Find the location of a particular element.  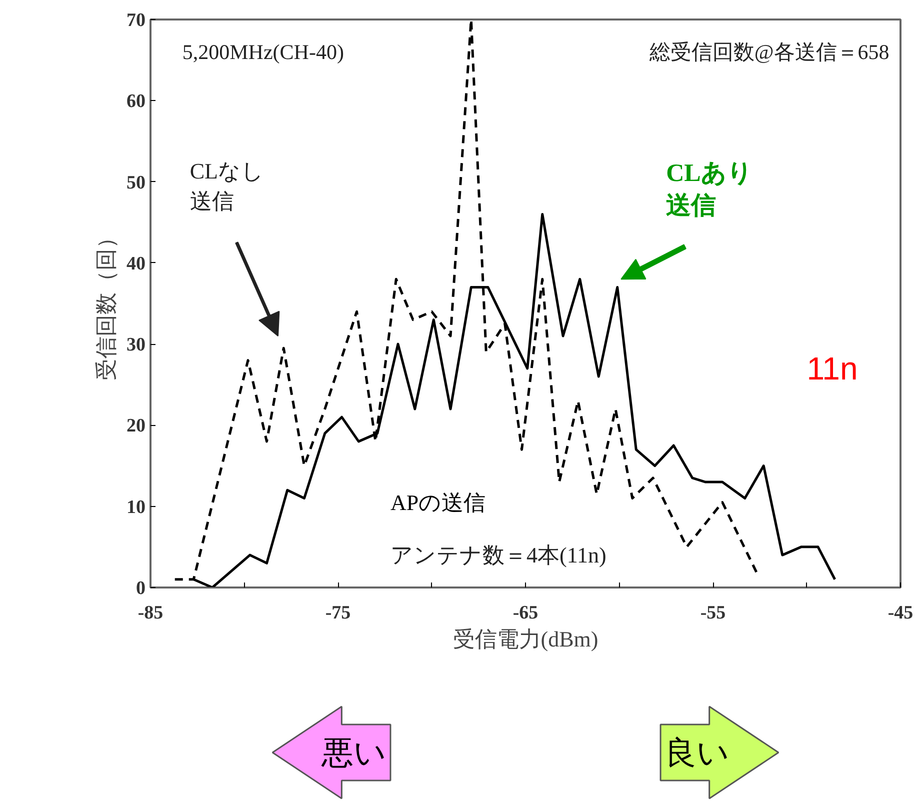

annotation: CLなし送信 is located at coordinates (227, 186).